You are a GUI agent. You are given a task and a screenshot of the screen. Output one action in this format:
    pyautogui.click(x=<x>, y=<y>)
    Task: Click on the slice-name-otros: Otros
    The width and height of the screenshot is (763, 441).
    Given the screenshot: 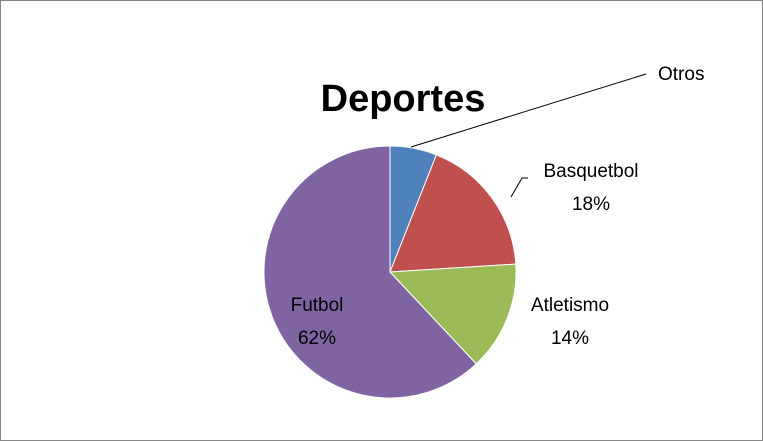 What is the action you would take?
    pyautogui.click(x=681, y=74)
    